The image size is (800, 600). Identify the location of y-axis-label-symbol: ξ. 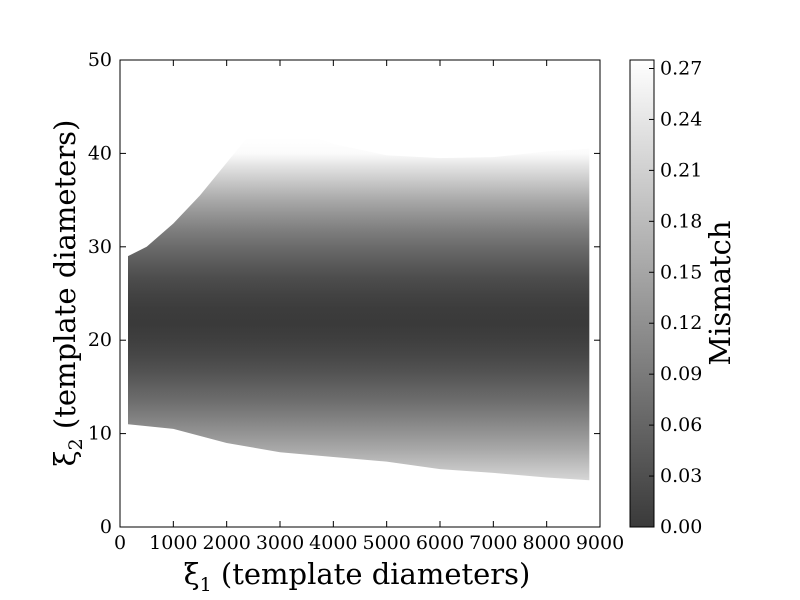
(65, 458).